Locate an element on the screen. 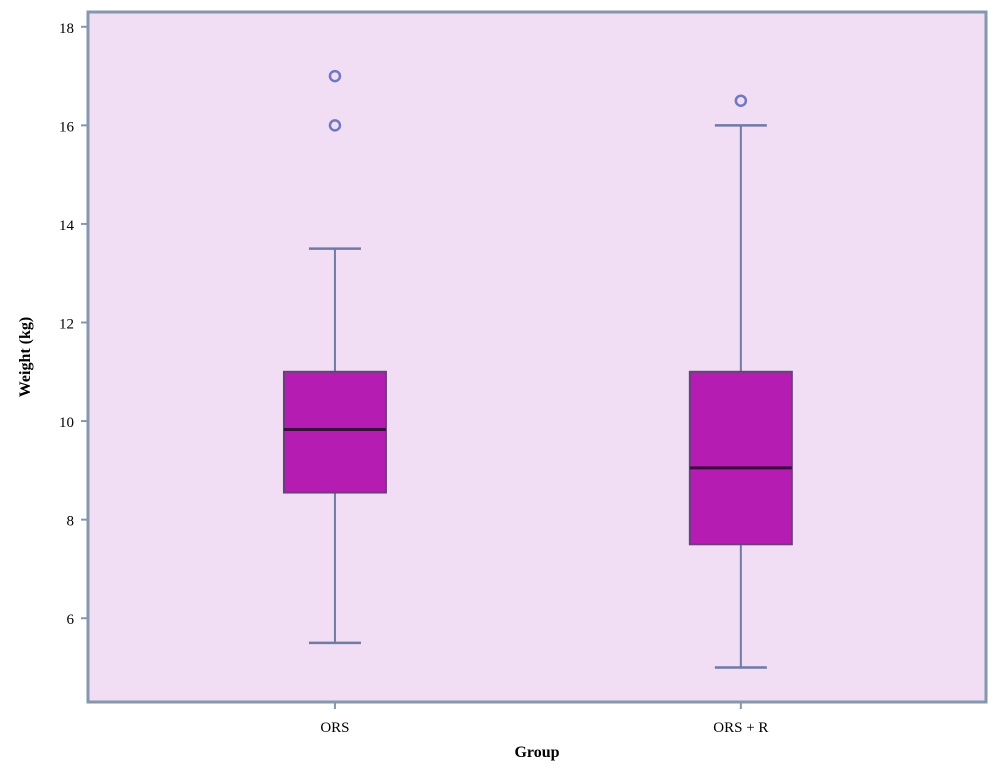  y-tick-label: 12 is located at coordinates (66, 325).